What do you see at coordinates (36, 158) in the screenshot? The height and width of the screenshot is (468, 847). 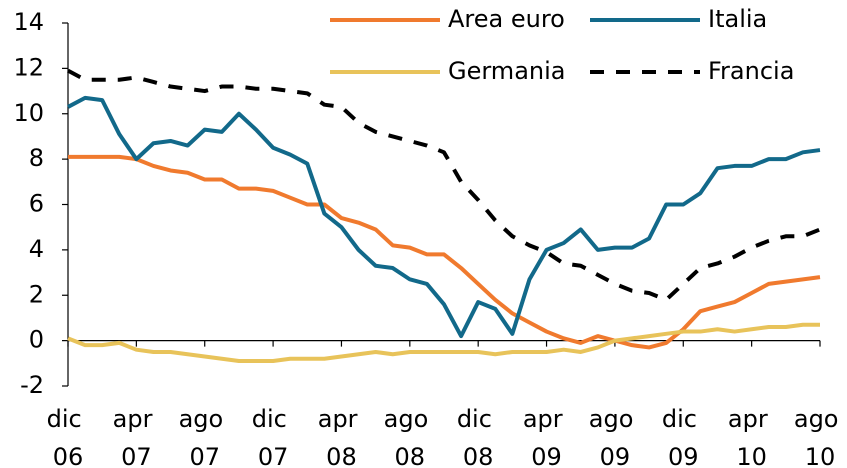 I see `y-tick-label: 8` at bounding box center [36, 158].